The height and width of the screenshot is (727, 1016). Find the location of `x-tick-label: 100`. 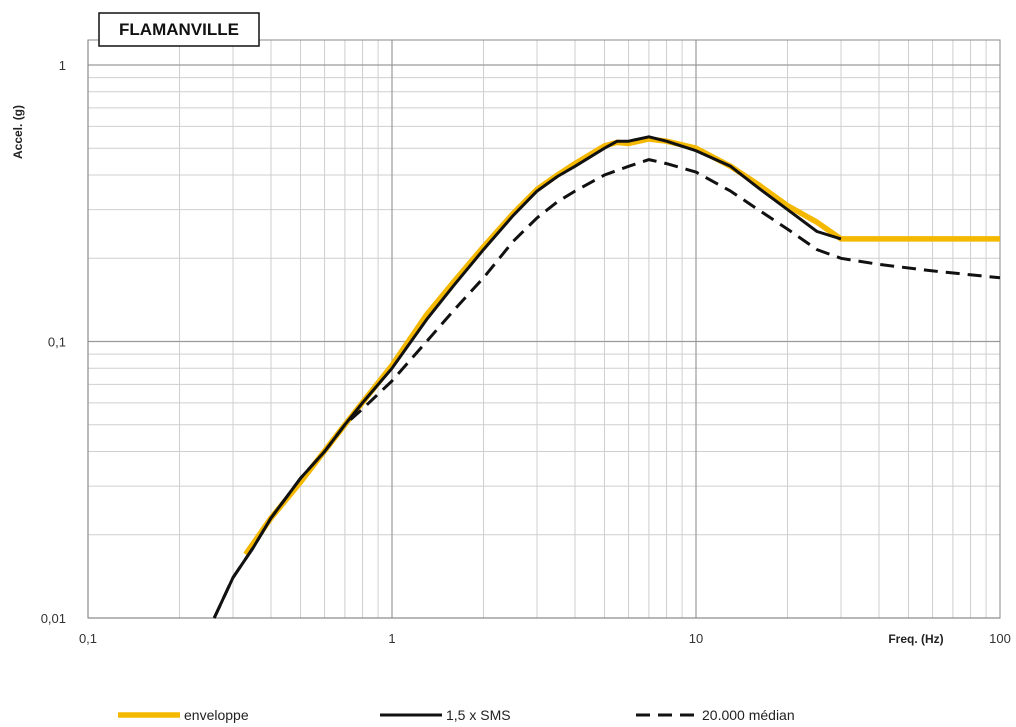

x-tick-label: 100 is located at coordinates (1000, 638).